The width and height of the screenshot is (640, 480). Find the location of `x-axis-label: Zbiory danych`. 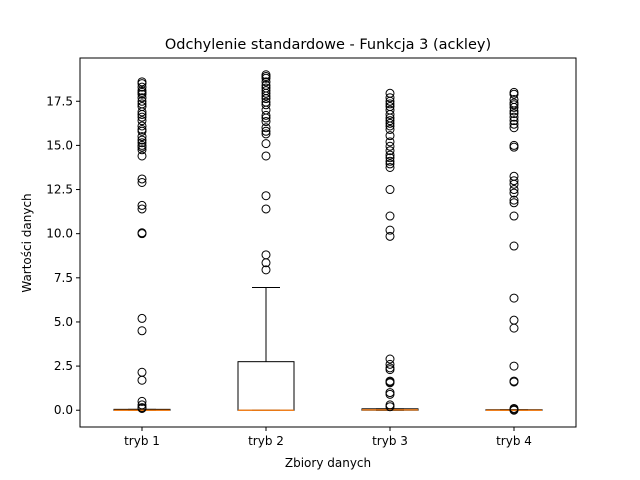

x-axis-label: Zbiory danych is located at coordinates (328, 463).